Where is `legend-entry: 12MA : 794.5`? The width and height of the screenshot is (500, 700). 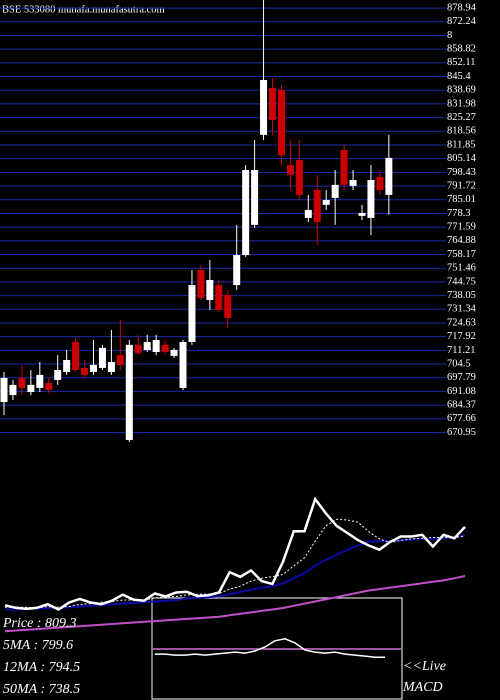
legend-entry: 12MA : 794.5 is located at coordinates (41, 667).